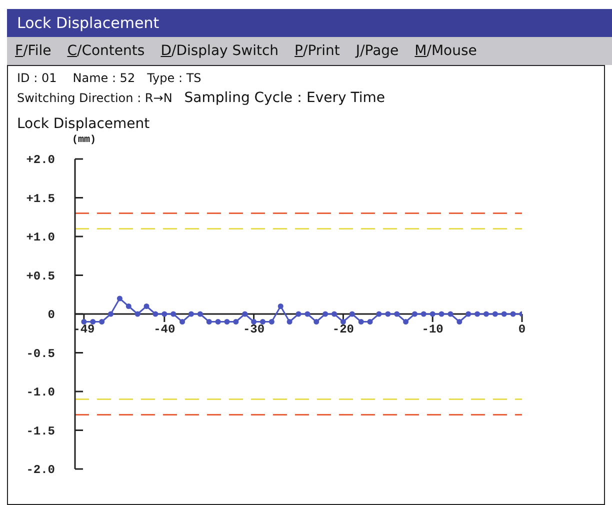 The image size is (612, 505). What do you see at coordinates (51, 315) in the screenshot?
I see `y-tick-label: 0` at bounding box center [51, 315].